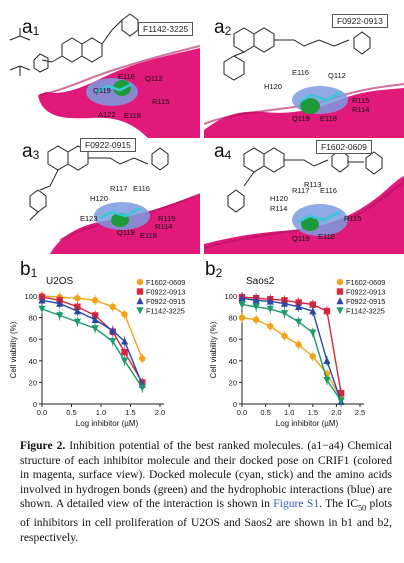 Image resolution: width=404 pixels, height=563 pixels. I want to click on panel-label-a3: a3, so click(31, 151).